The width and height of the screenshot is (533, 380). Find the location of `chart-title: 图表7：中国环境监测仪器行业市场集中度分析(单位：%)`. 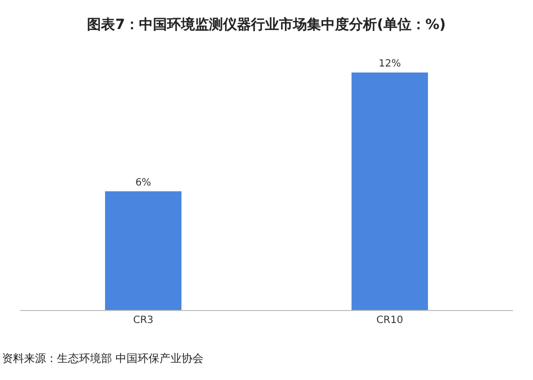

chart-title: 图表7：中国环境监测仪器行业市场集中度分析(单位：%) is located at coordinates (266, 24).